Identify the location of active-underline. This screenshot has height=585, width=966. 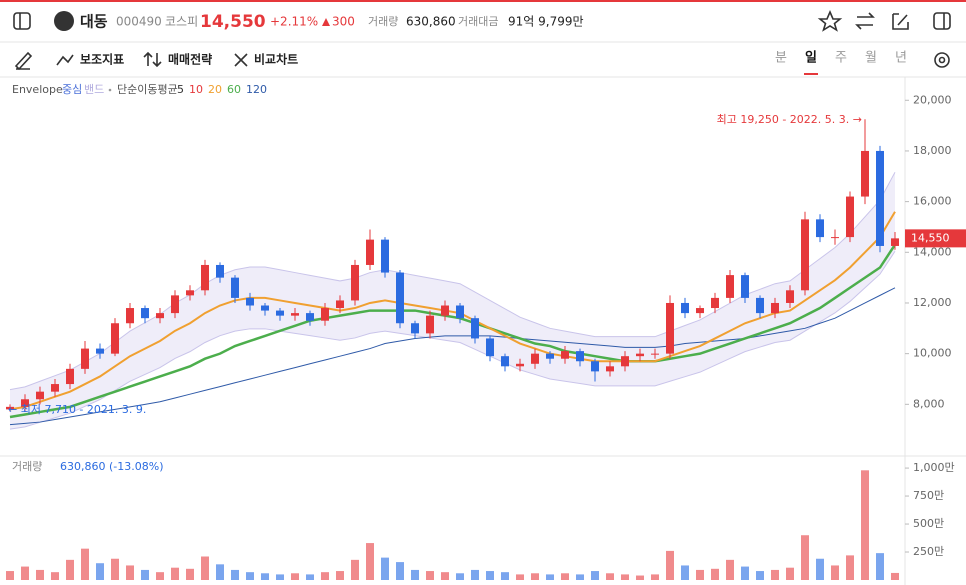
(811, 74).